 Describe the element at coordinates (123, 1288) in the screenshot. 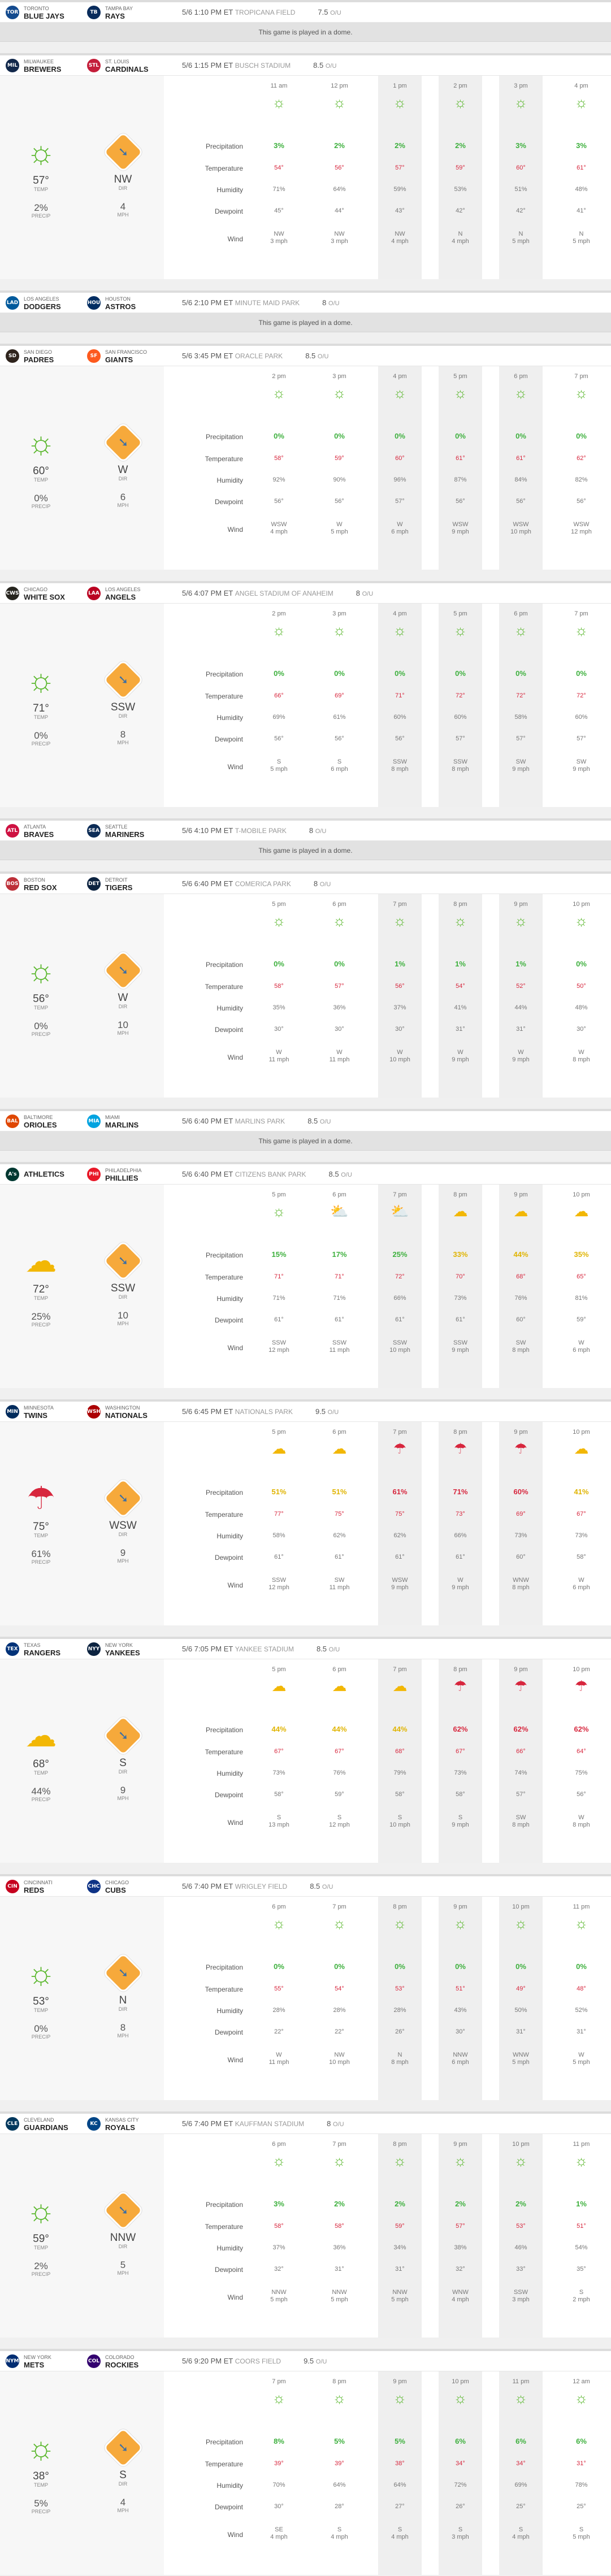

I see `wind-direction: SSW` at that location.